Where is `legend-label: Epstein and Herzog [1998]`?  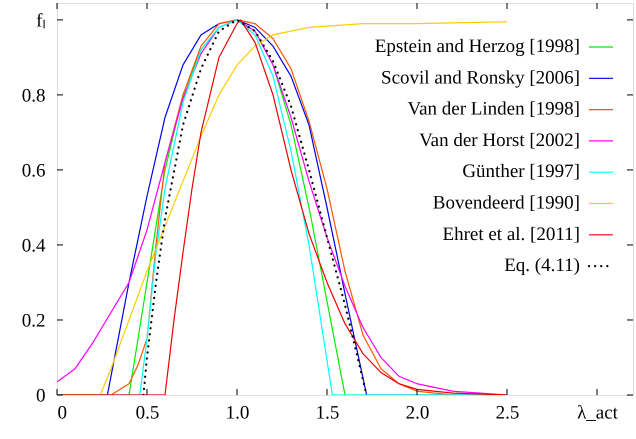
legend-label: Epstein and Herzog [1998] is located at coordinates (477, 46).